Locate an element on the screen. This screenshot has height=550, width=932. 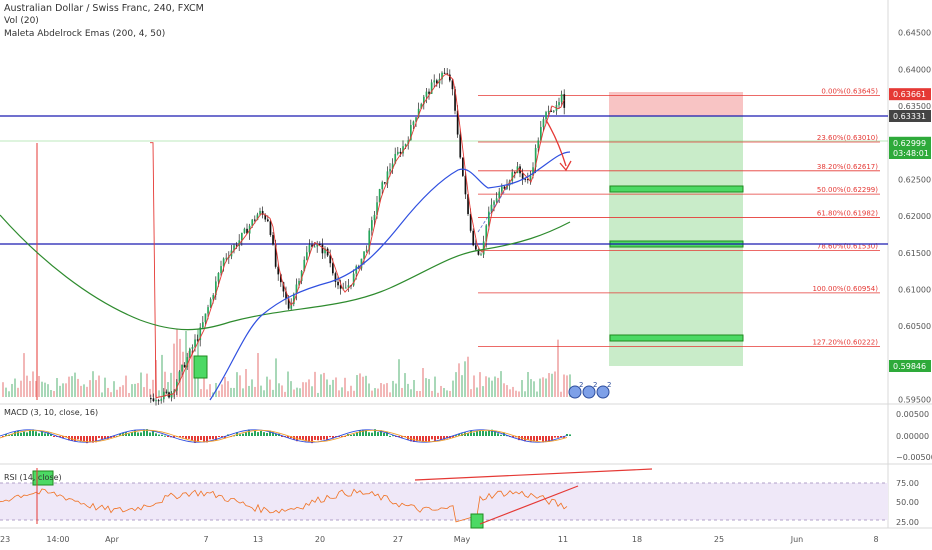
event-markers: 2 2 2 is located at coordinates (589, 390).